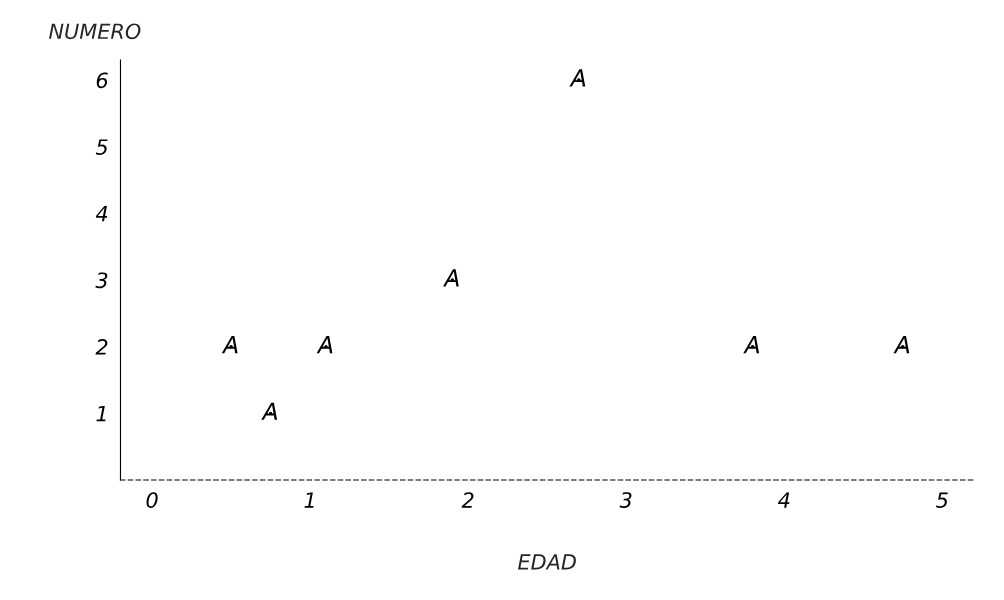  Describe the element at coordinates (152, 500) in the screenshot. I see `x-tick-label: 0` at that location.